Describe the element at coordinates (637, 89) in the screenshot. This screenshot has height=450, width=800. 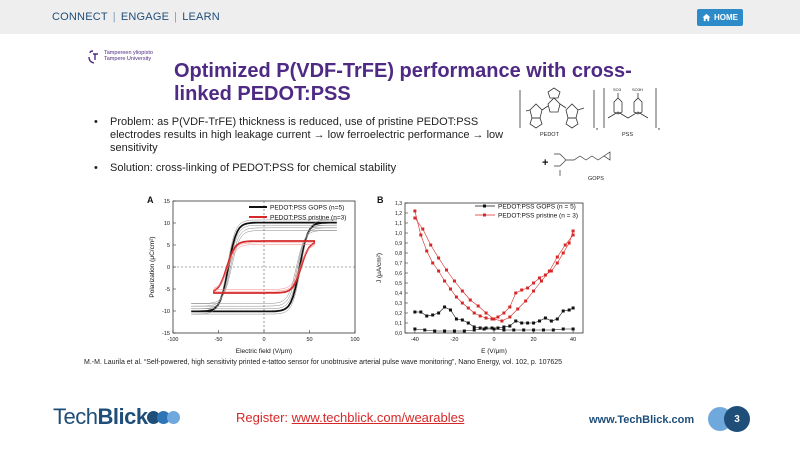
I see `pss-so3h-label: SO3H` at that location.